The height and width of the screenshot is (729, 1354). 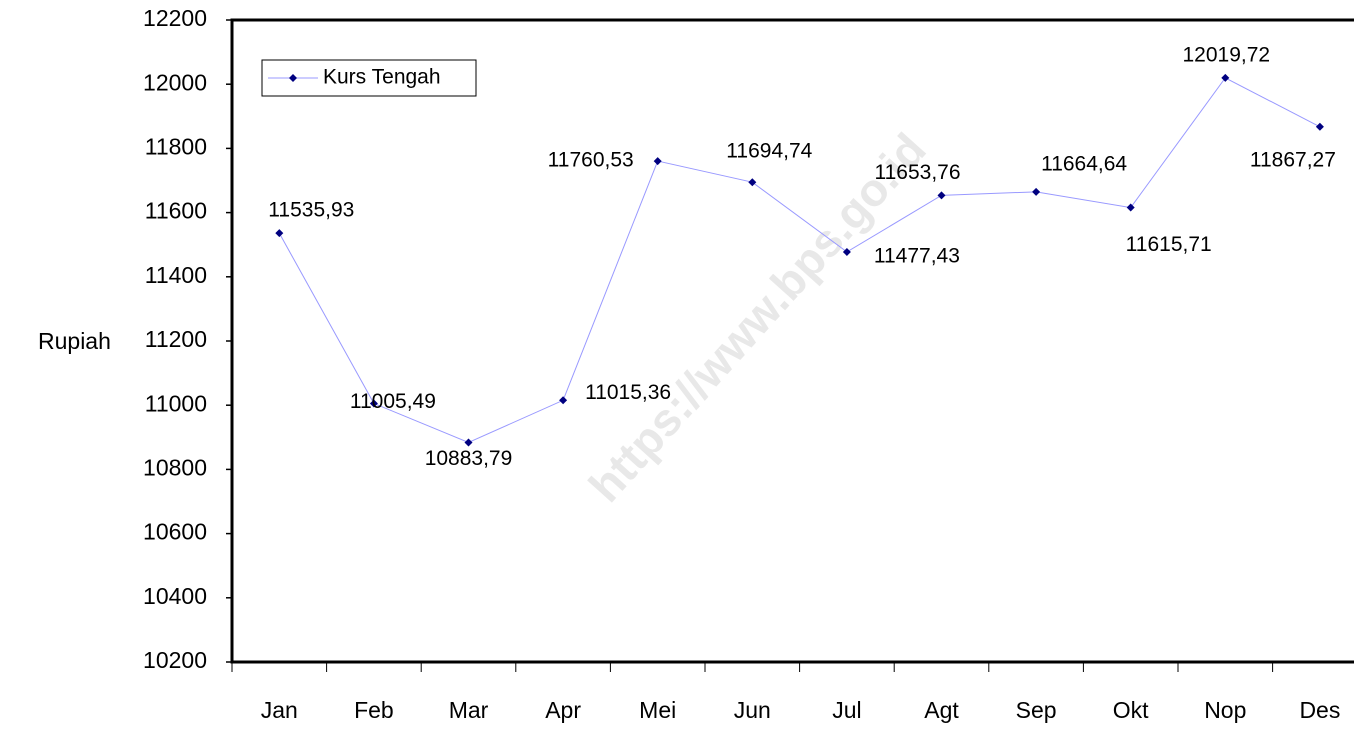 I want to click on value-label: 11535,93, so click(x=311, y=210).